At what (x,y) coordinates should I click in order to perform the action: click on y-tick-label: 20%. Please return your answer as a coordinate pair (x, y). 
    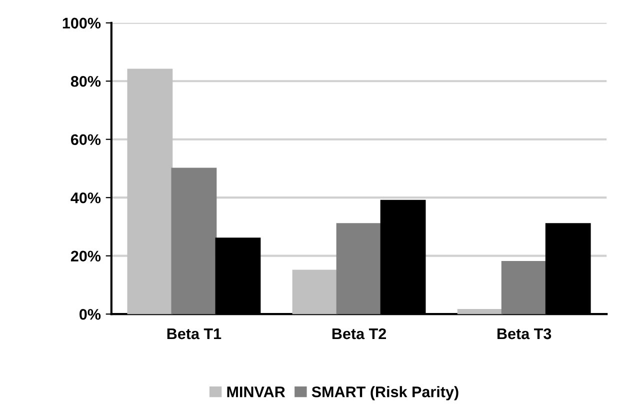
    Looking at the image, I should click on (85, 256).